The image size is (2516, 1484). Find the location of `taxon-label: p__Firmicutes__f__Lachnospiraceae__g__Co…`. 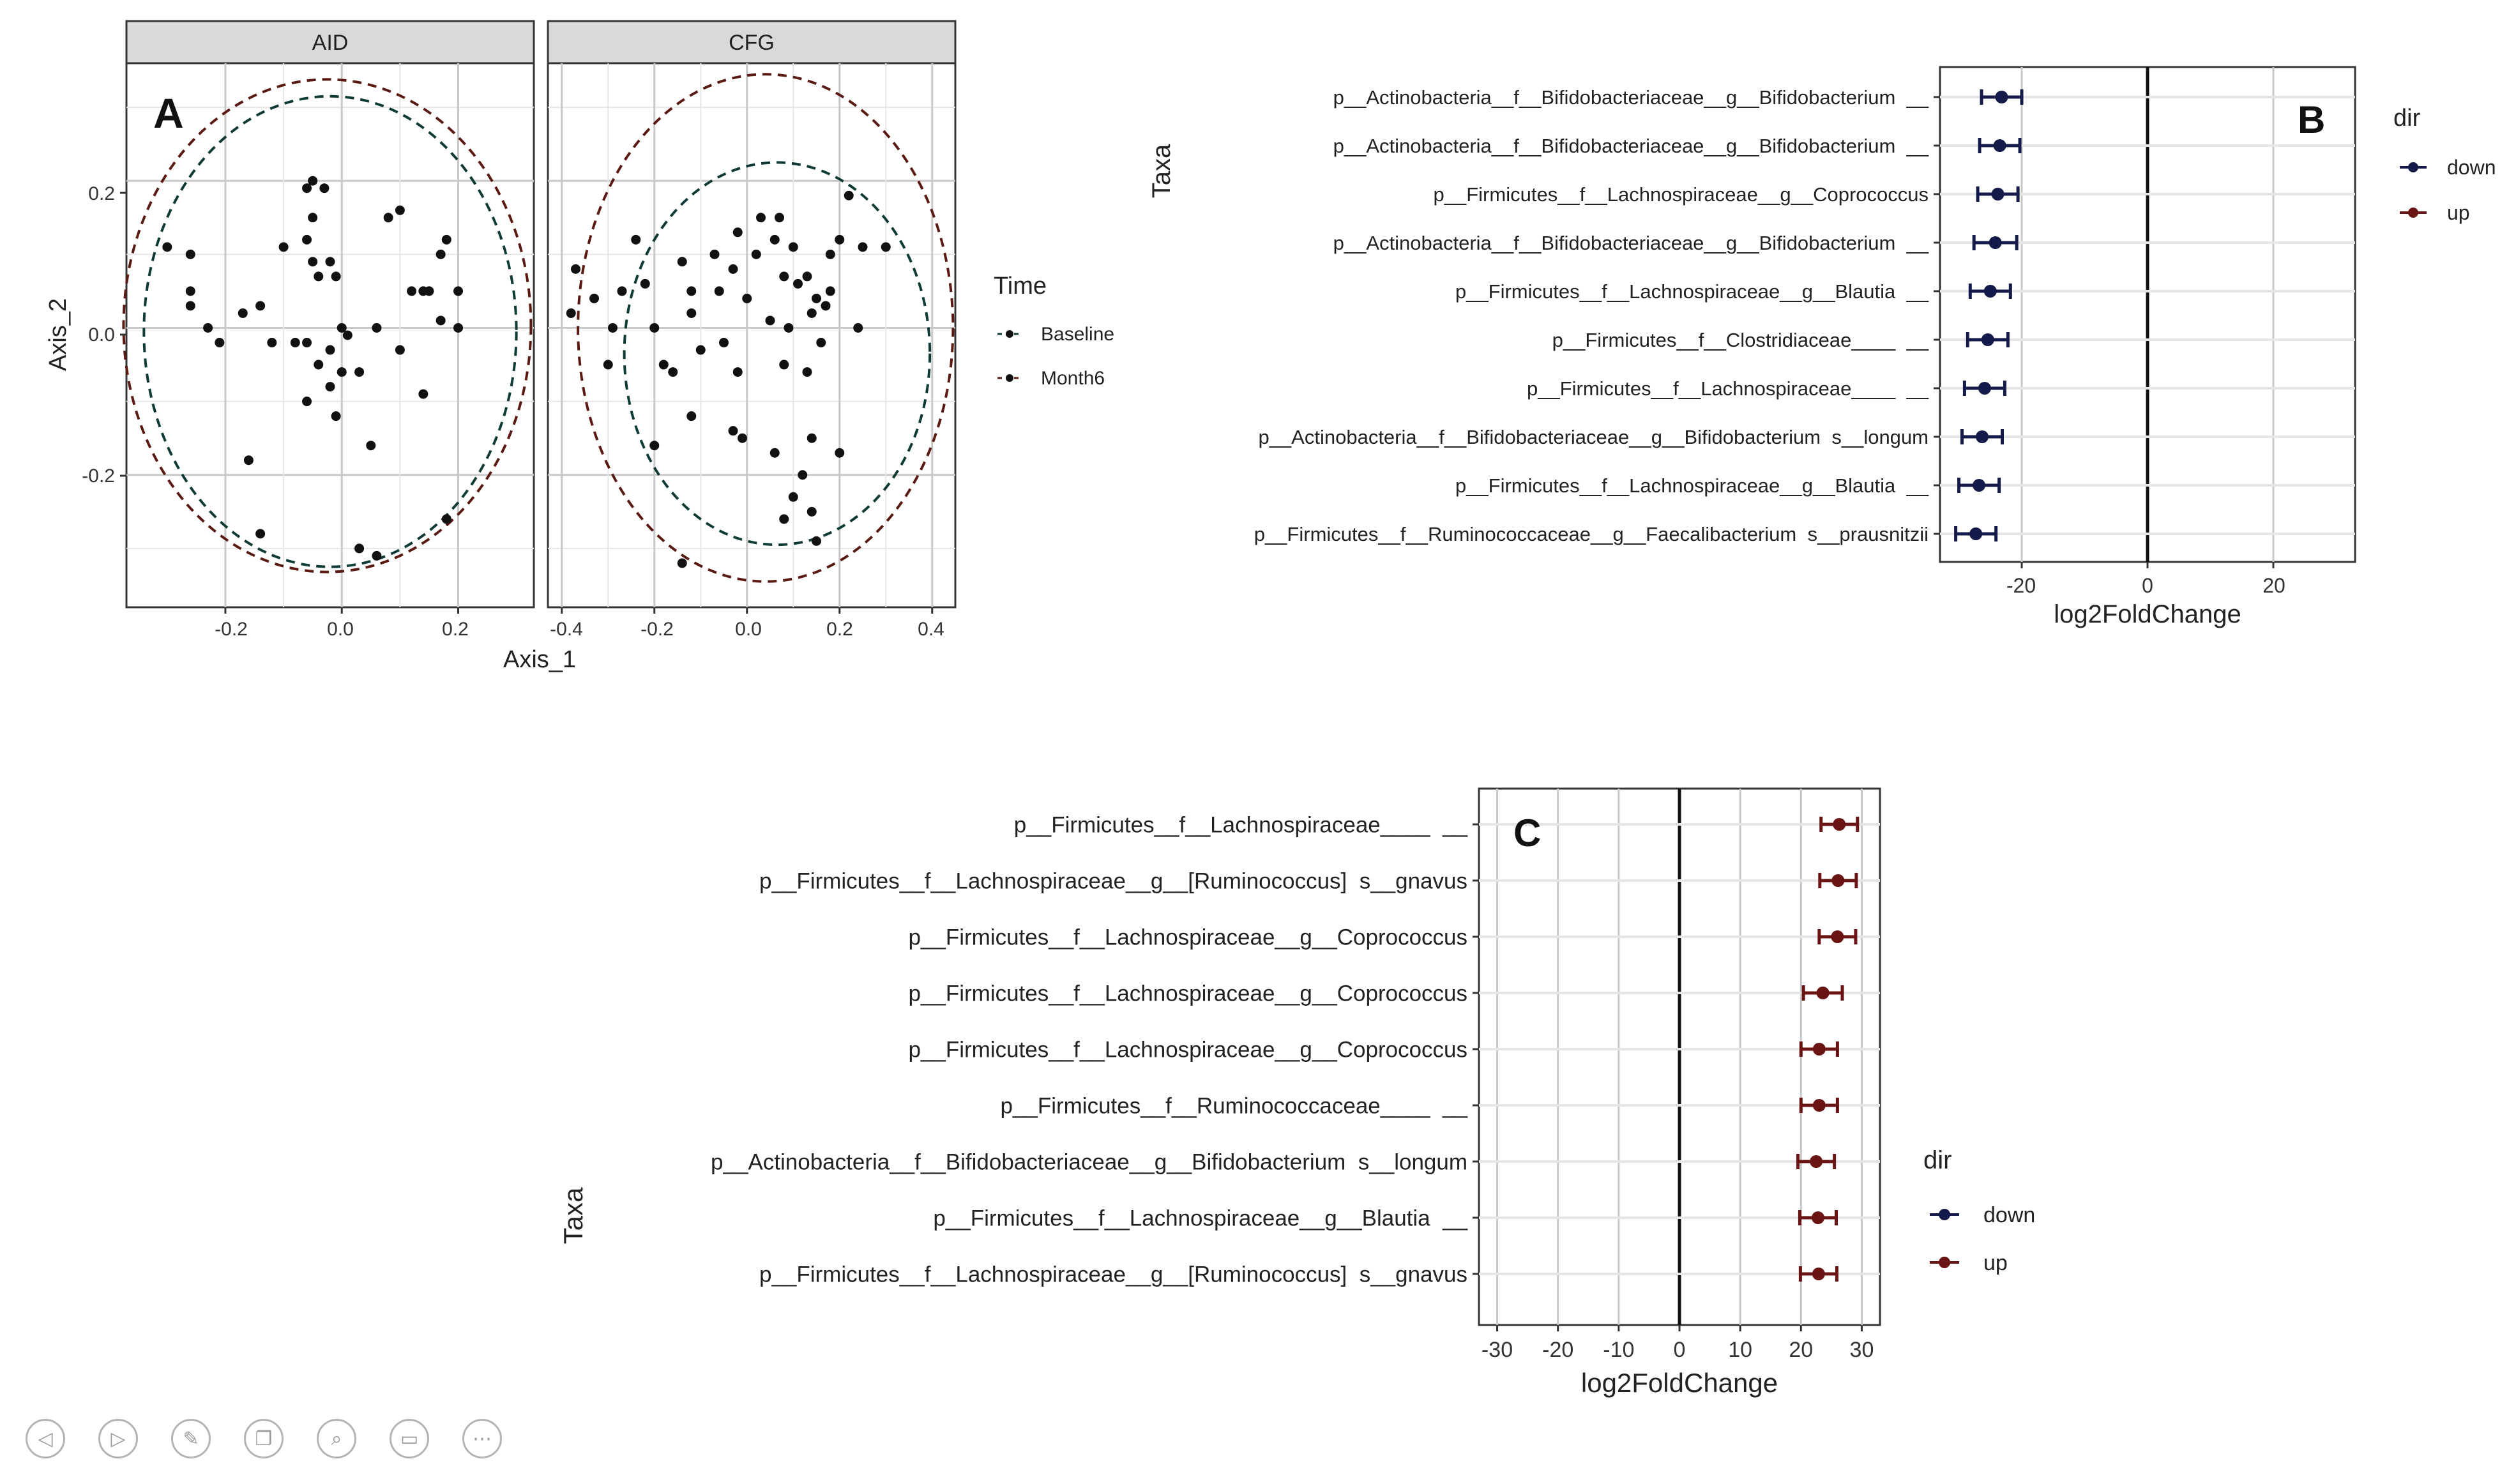

taxon-label: p__Firmicutes__f__Lachnospiraceae__g__Co… is located at coordinates (1187, 1050).